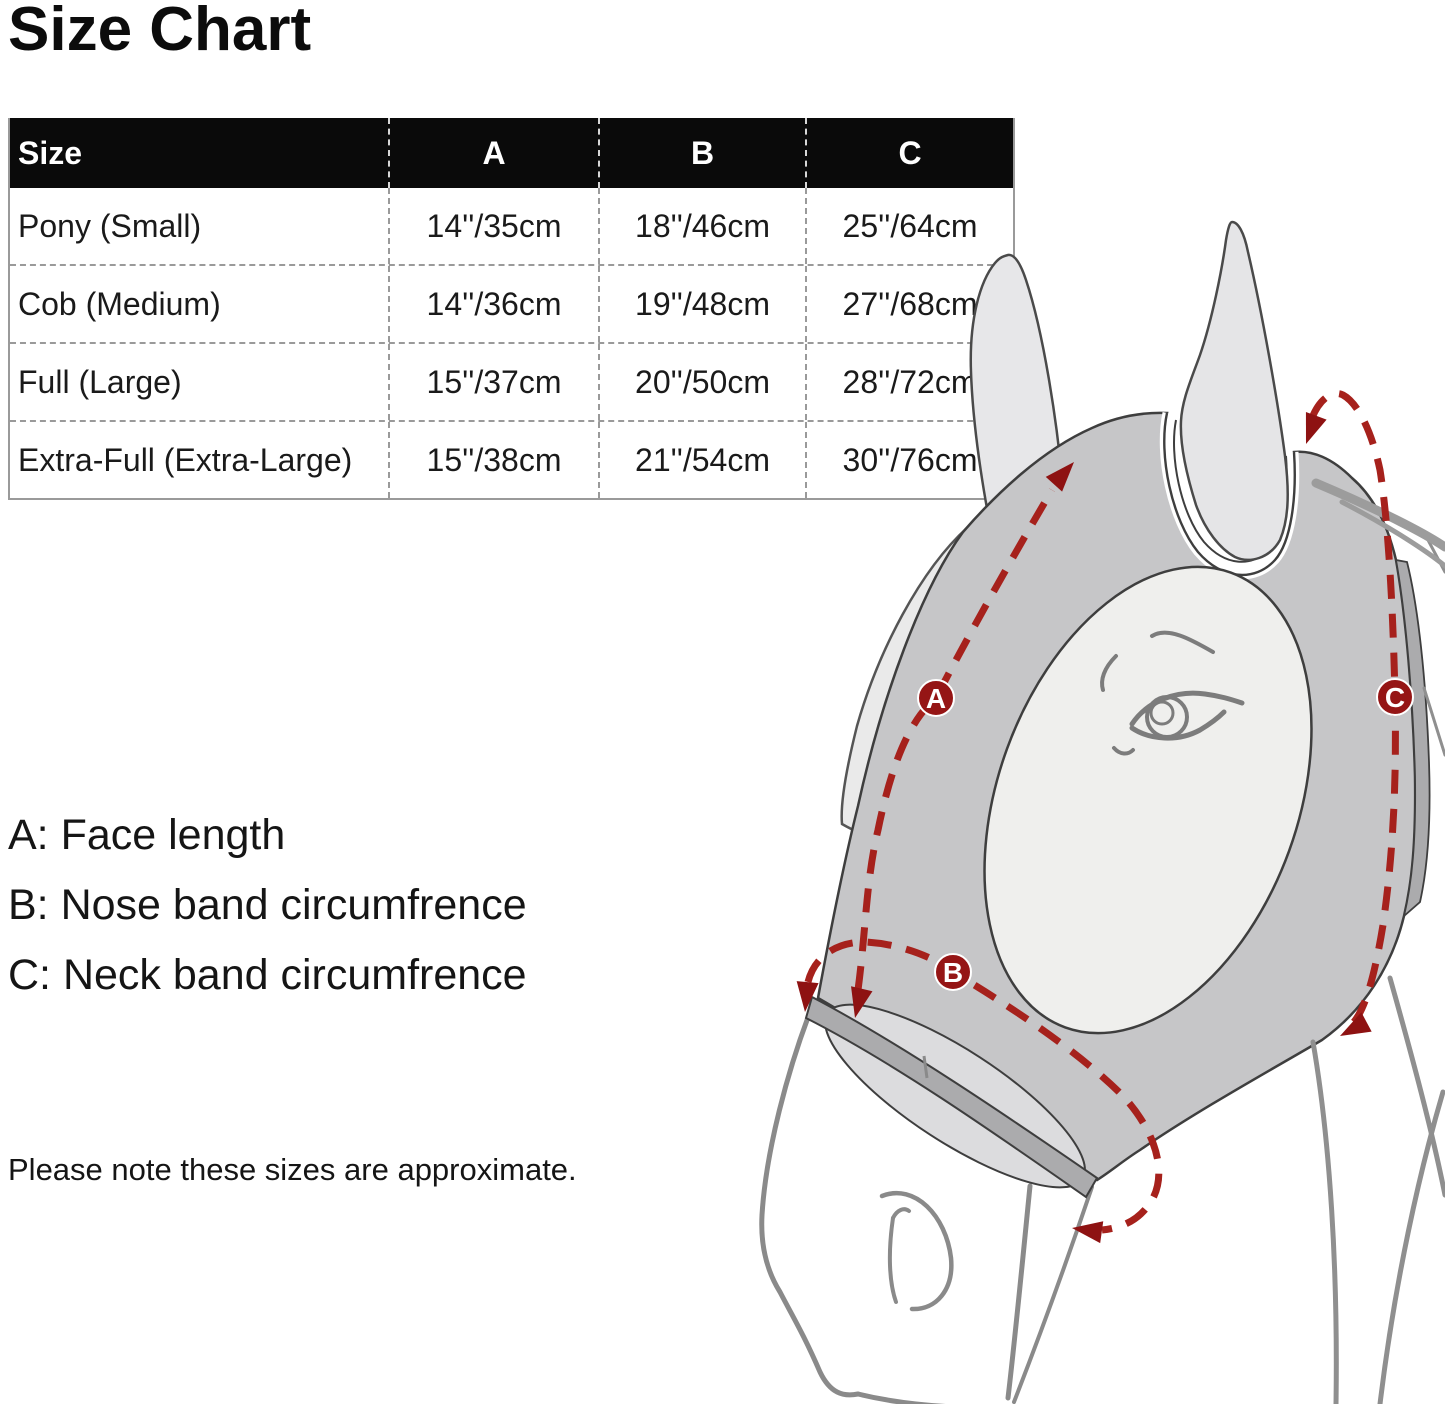 The image size is (1445, 1404). What do you see at coordinates (267, 975) in the screenshot?
I see `legend-line-c: C: Neck band circumfrence` at bounding box center [267, 975].